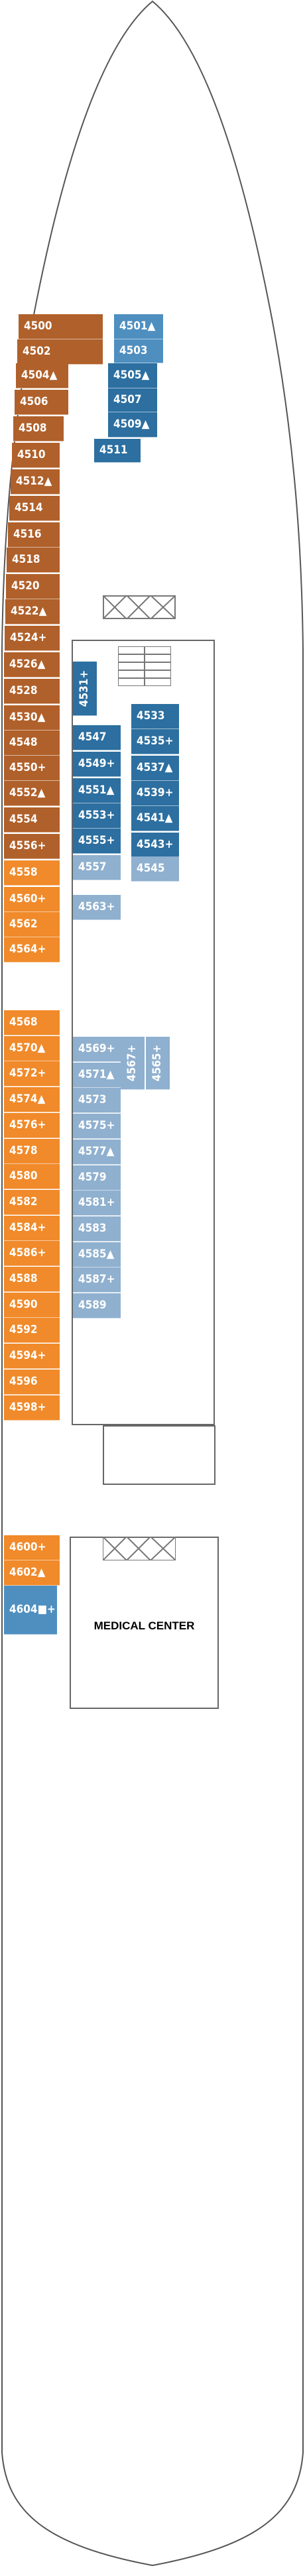  Describe the element at coordinates (97, 1101) in the screenshot. I see `cabin-4573: 4573` at that location.